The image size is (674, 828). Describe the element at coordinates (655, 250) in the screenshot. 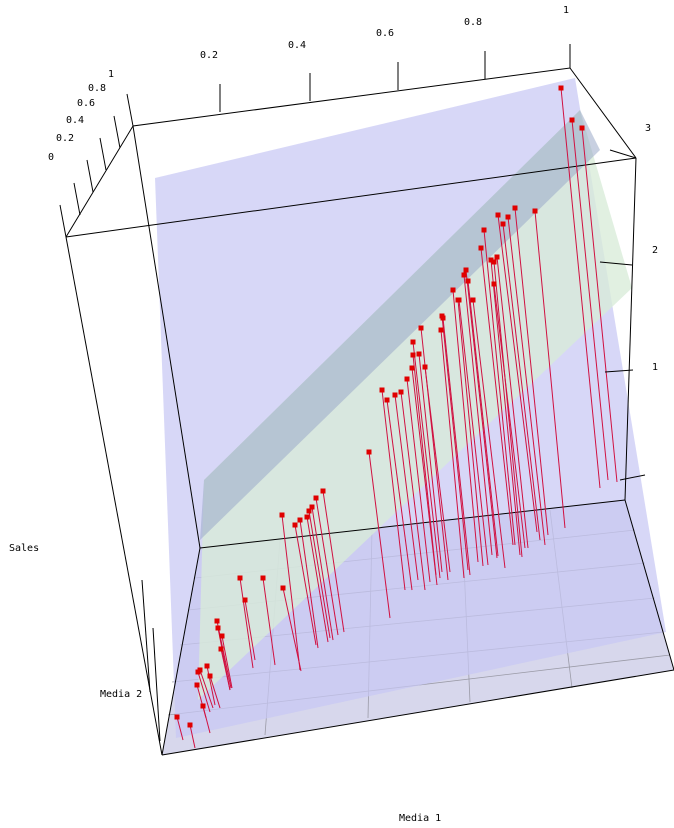

I see `z-tick-label: 2` at that location.